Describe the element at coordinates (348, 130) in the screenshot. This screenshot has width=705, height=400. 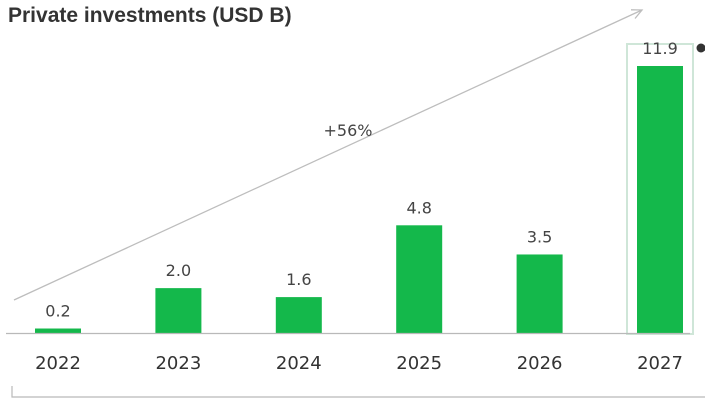
I see `growth-annotation: +56%` at that location.